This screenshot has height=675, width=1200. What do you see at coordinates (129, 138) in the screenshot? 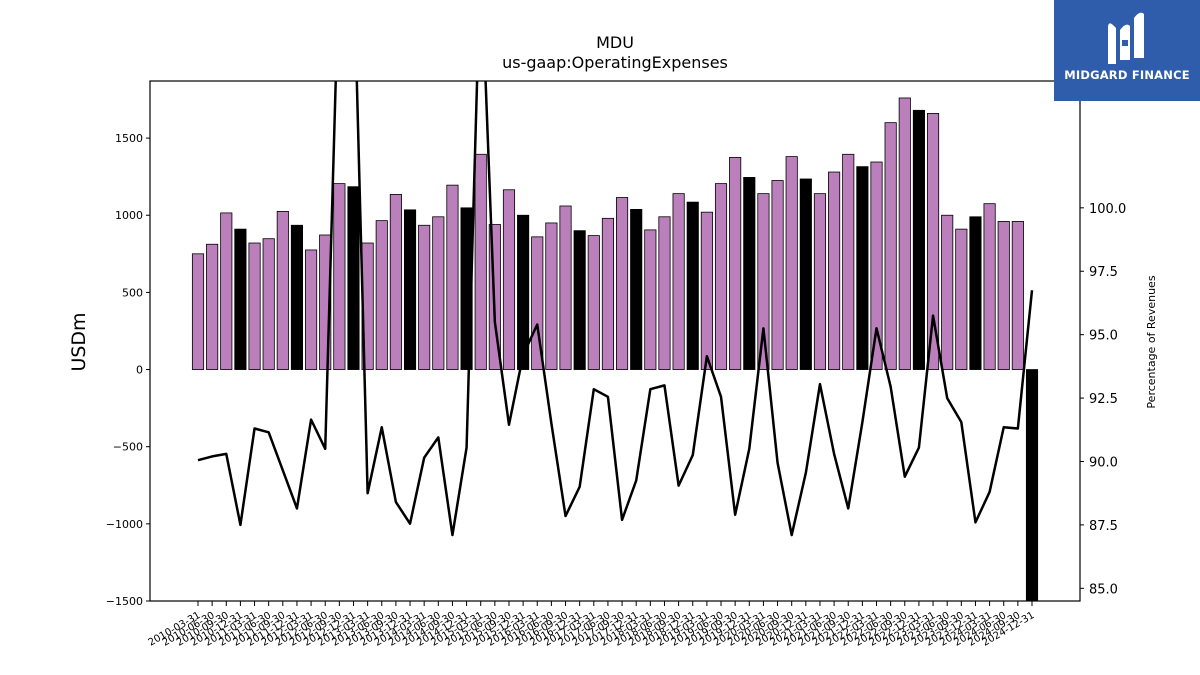
I see `y-tick-label: 1500` at bounding box center [129, 138].